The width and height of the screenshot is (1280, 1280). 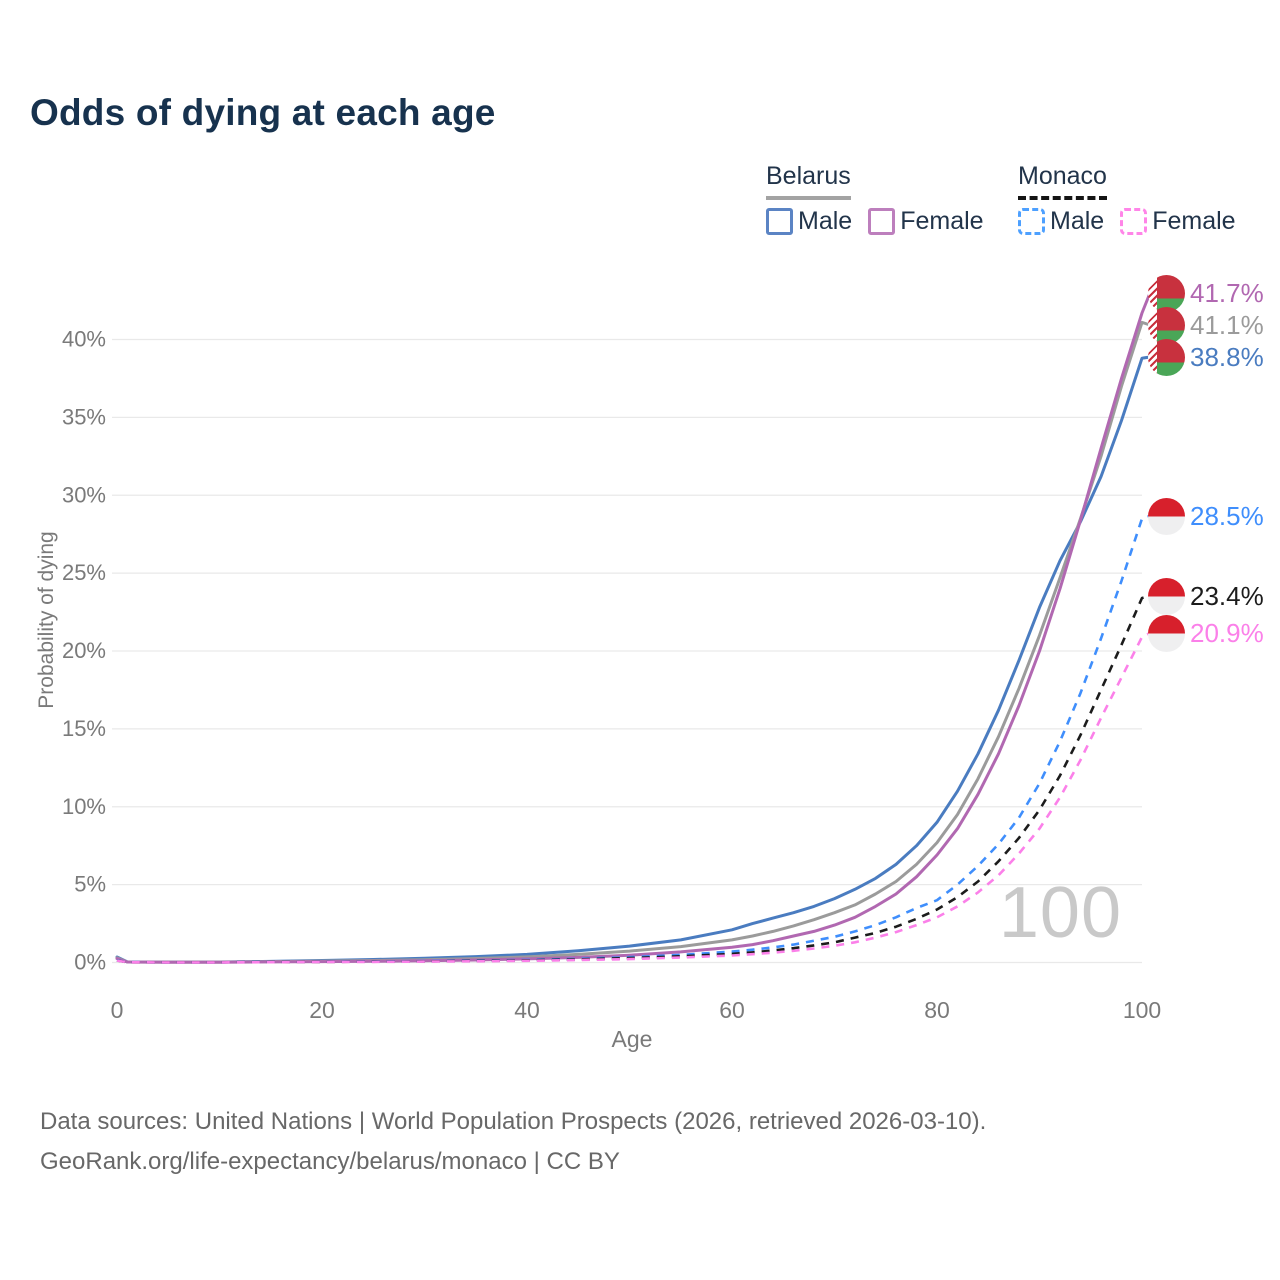 What do you see at coordinates (1227, 356) in the screenshot?
I see `end-value: 38.8%` at bounding box center [1227, 356].